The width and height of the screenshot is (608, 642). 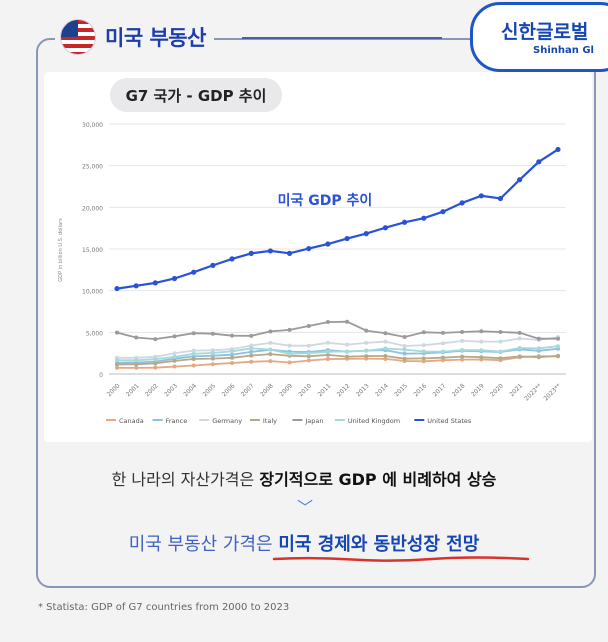 What do you see at coordinates (131, 421) in the screenshot?
I see `legend-label-canada: Canada` at bounding box center [131, 421].